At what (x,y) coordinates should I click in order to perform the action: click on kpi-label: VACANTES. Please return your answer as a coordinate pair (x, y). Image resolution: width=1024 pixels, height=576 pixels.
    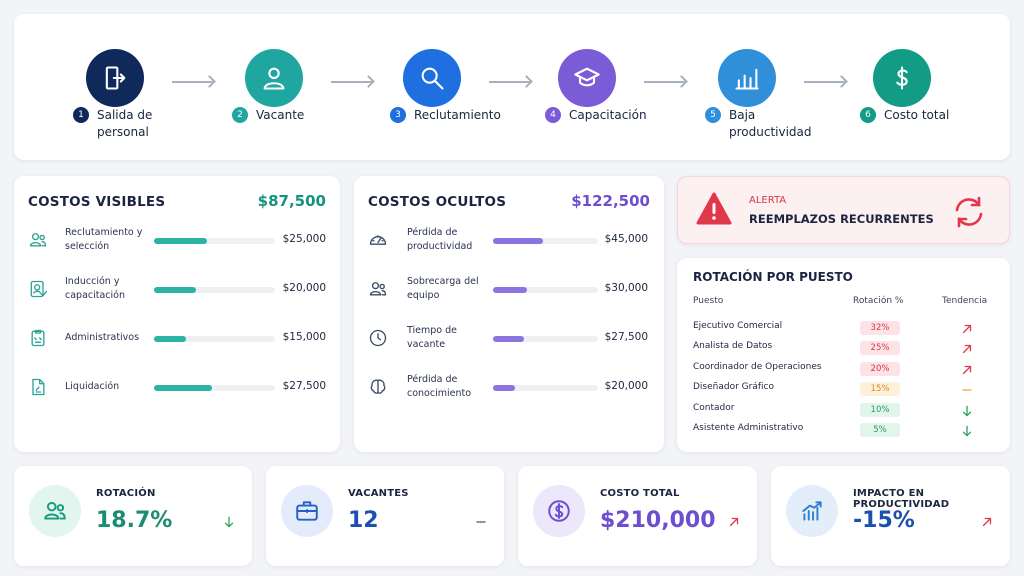
    Looking at the image, I should click on (378, 493).